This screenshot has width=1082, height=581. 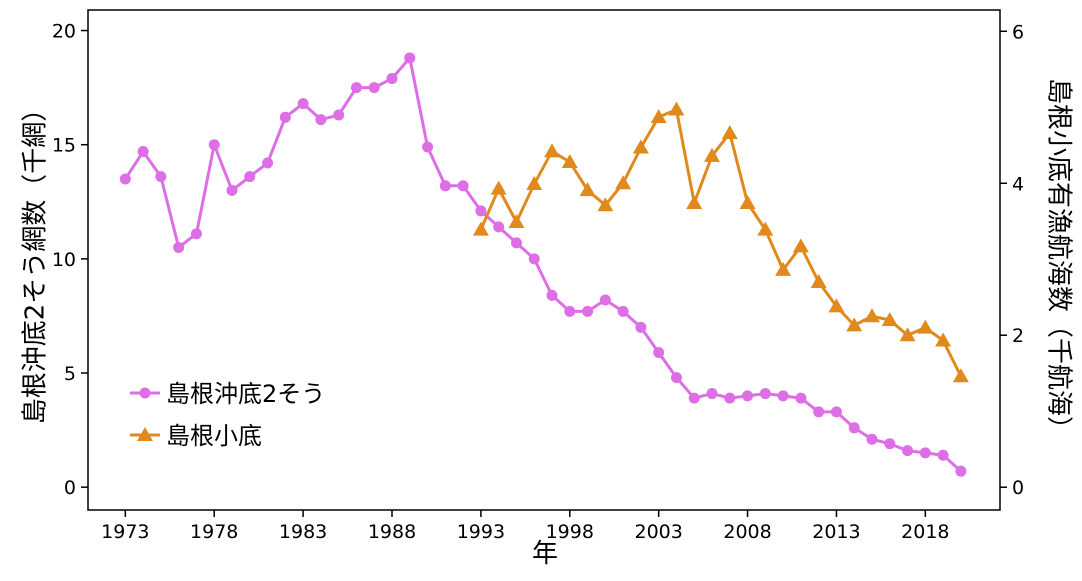 I want to click on x-tick-label: 1978, so click(x=214, y=532).